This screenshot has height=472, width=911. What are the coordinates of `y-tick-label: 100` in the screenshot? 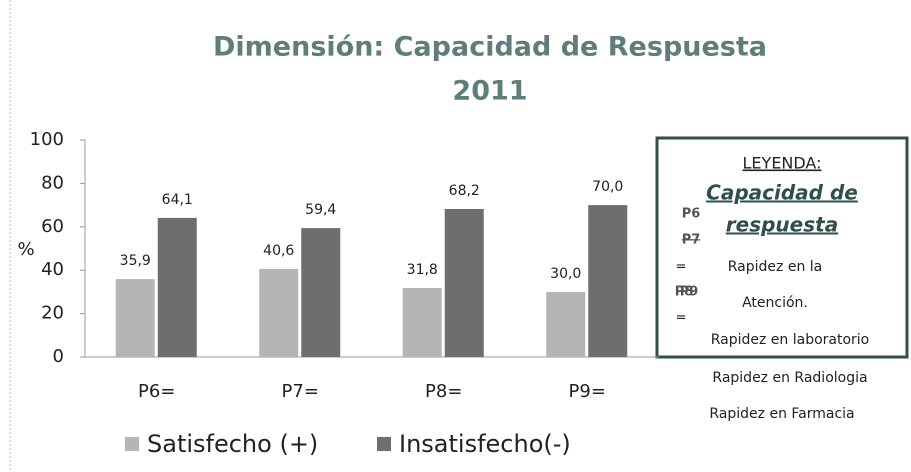 It's located at (47, 139).